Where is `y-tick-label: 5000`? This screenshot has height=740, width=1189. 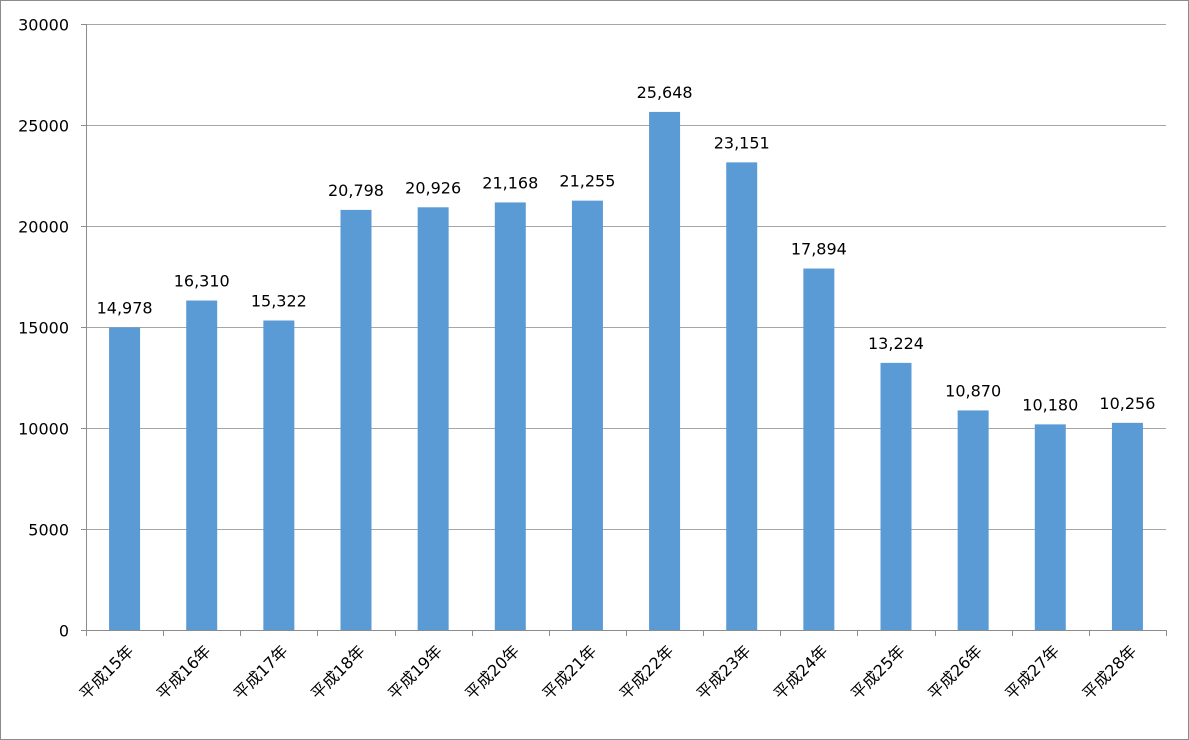
y-tick-label: 5000 is located at coordinates (48, 530).